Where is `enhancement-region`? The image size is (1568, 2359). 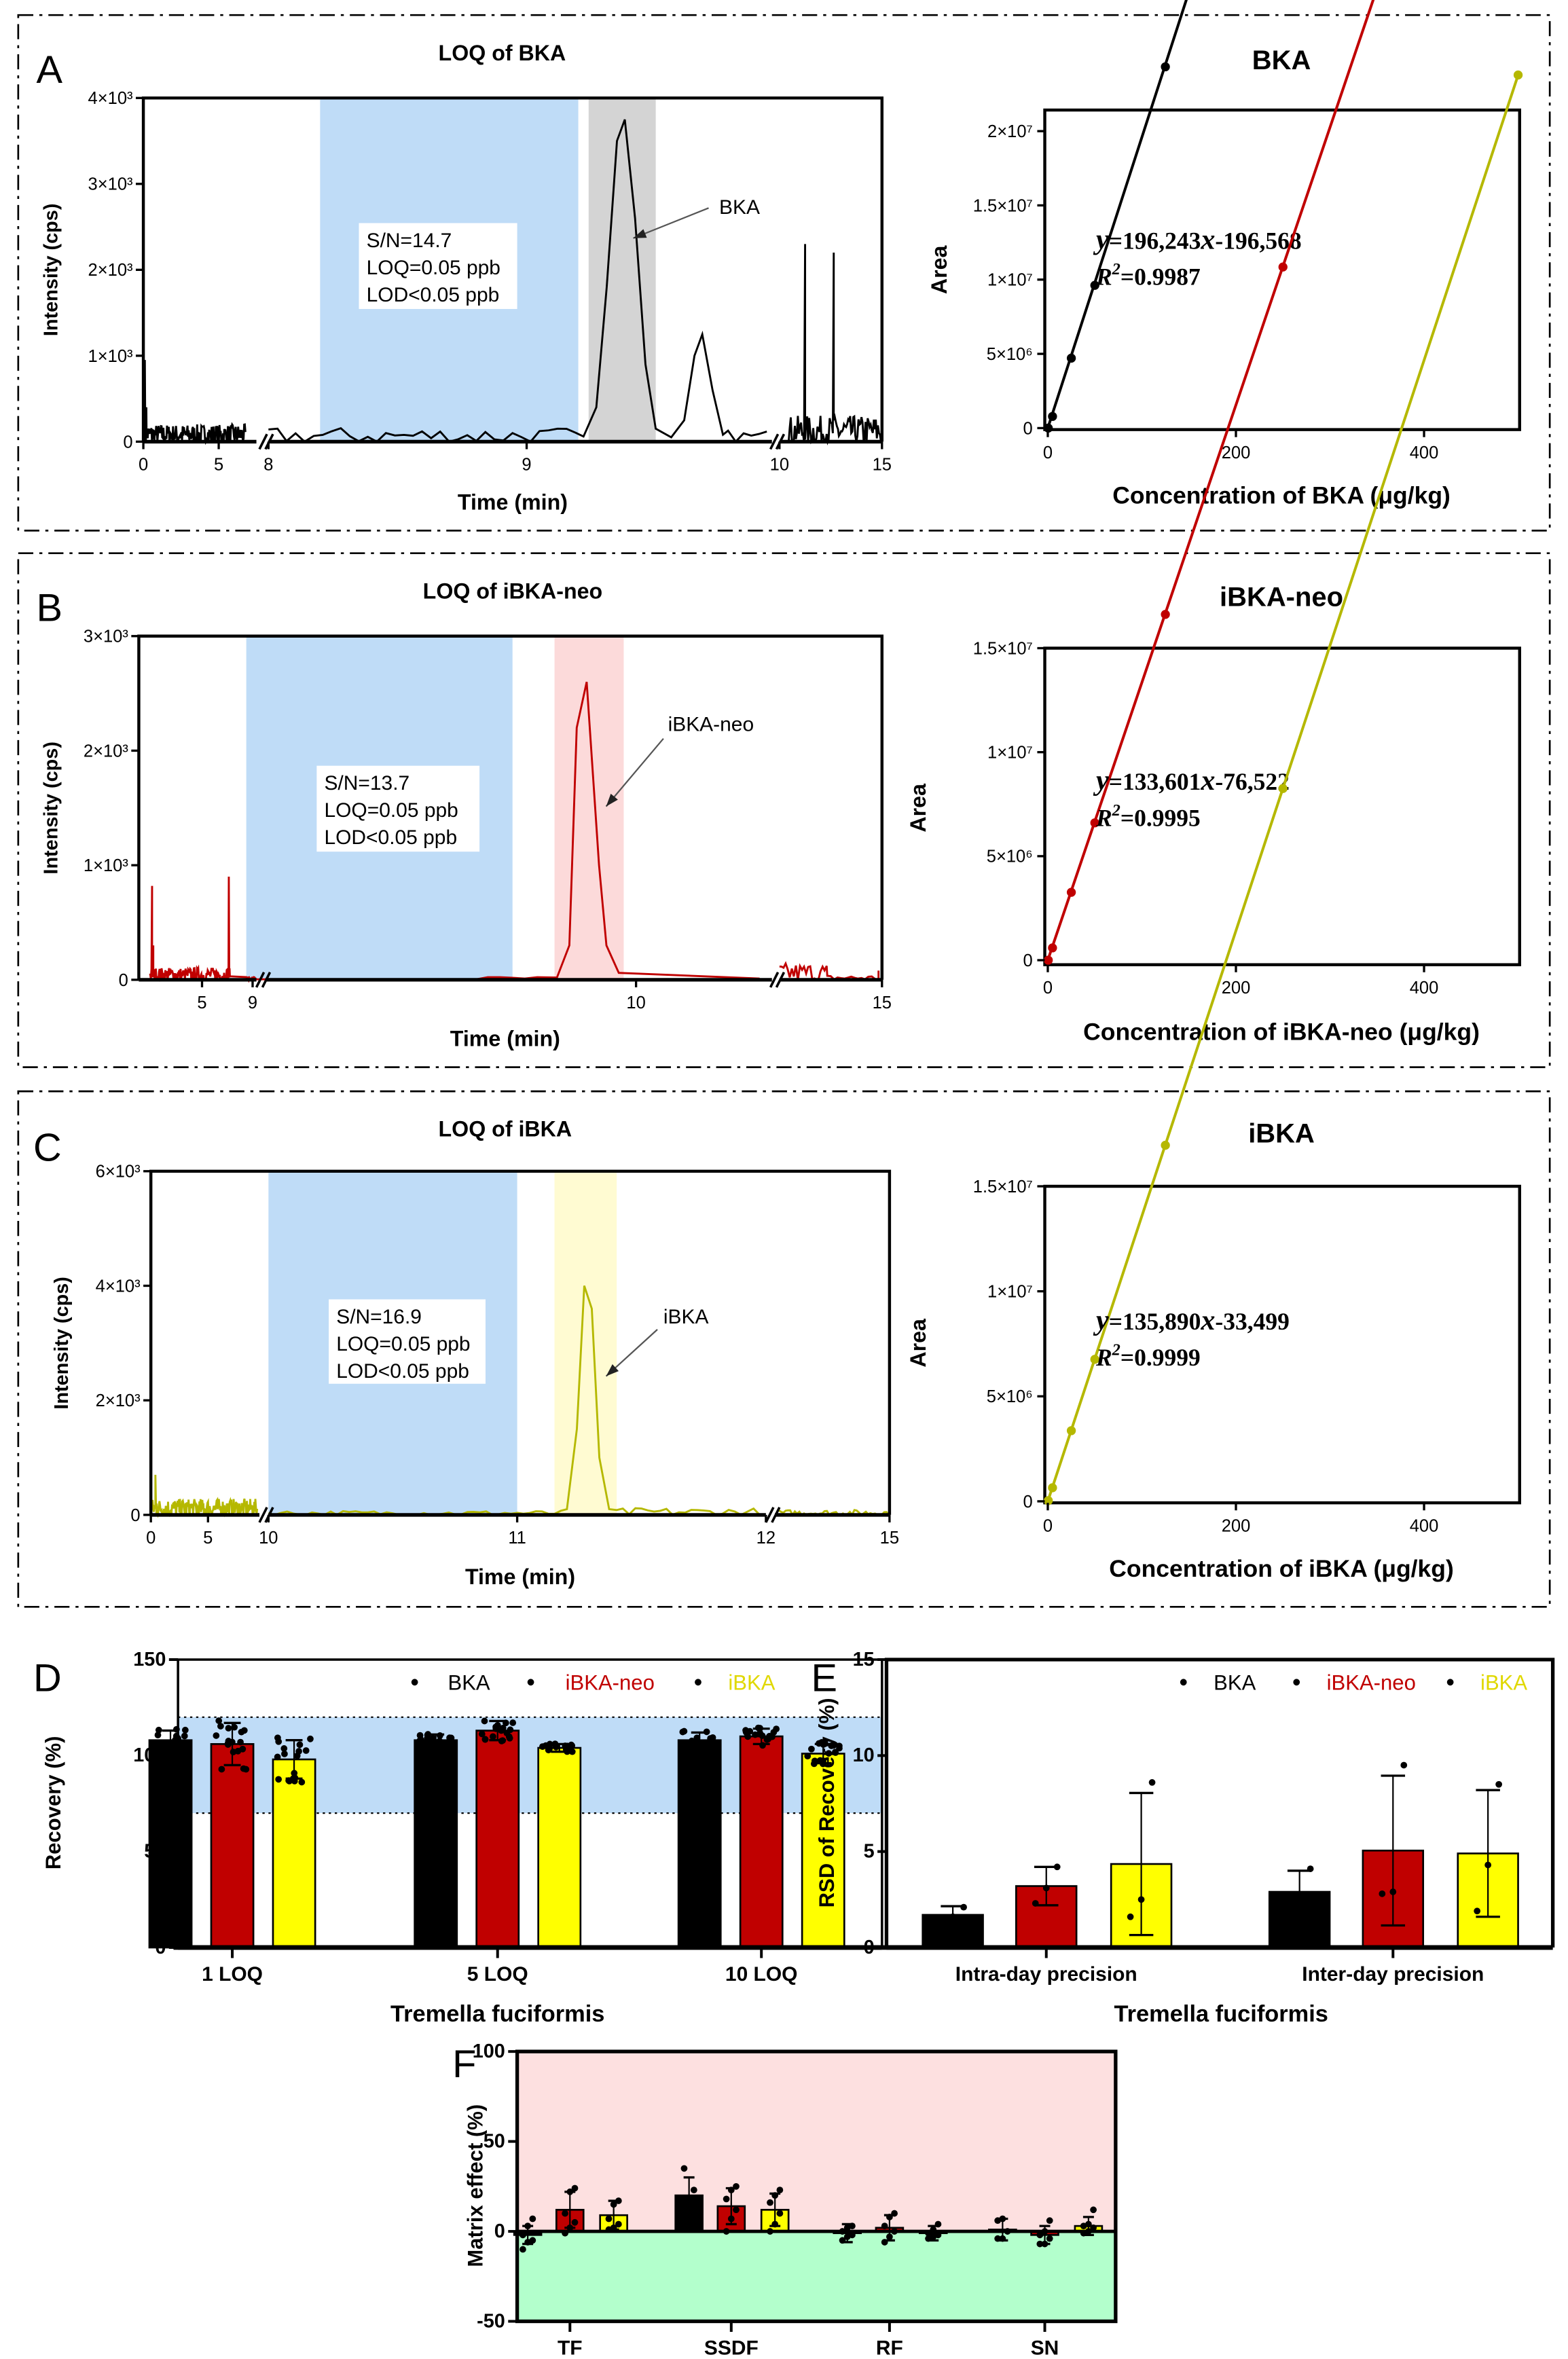
enhancement-region is located at coordinates (817, 2141).